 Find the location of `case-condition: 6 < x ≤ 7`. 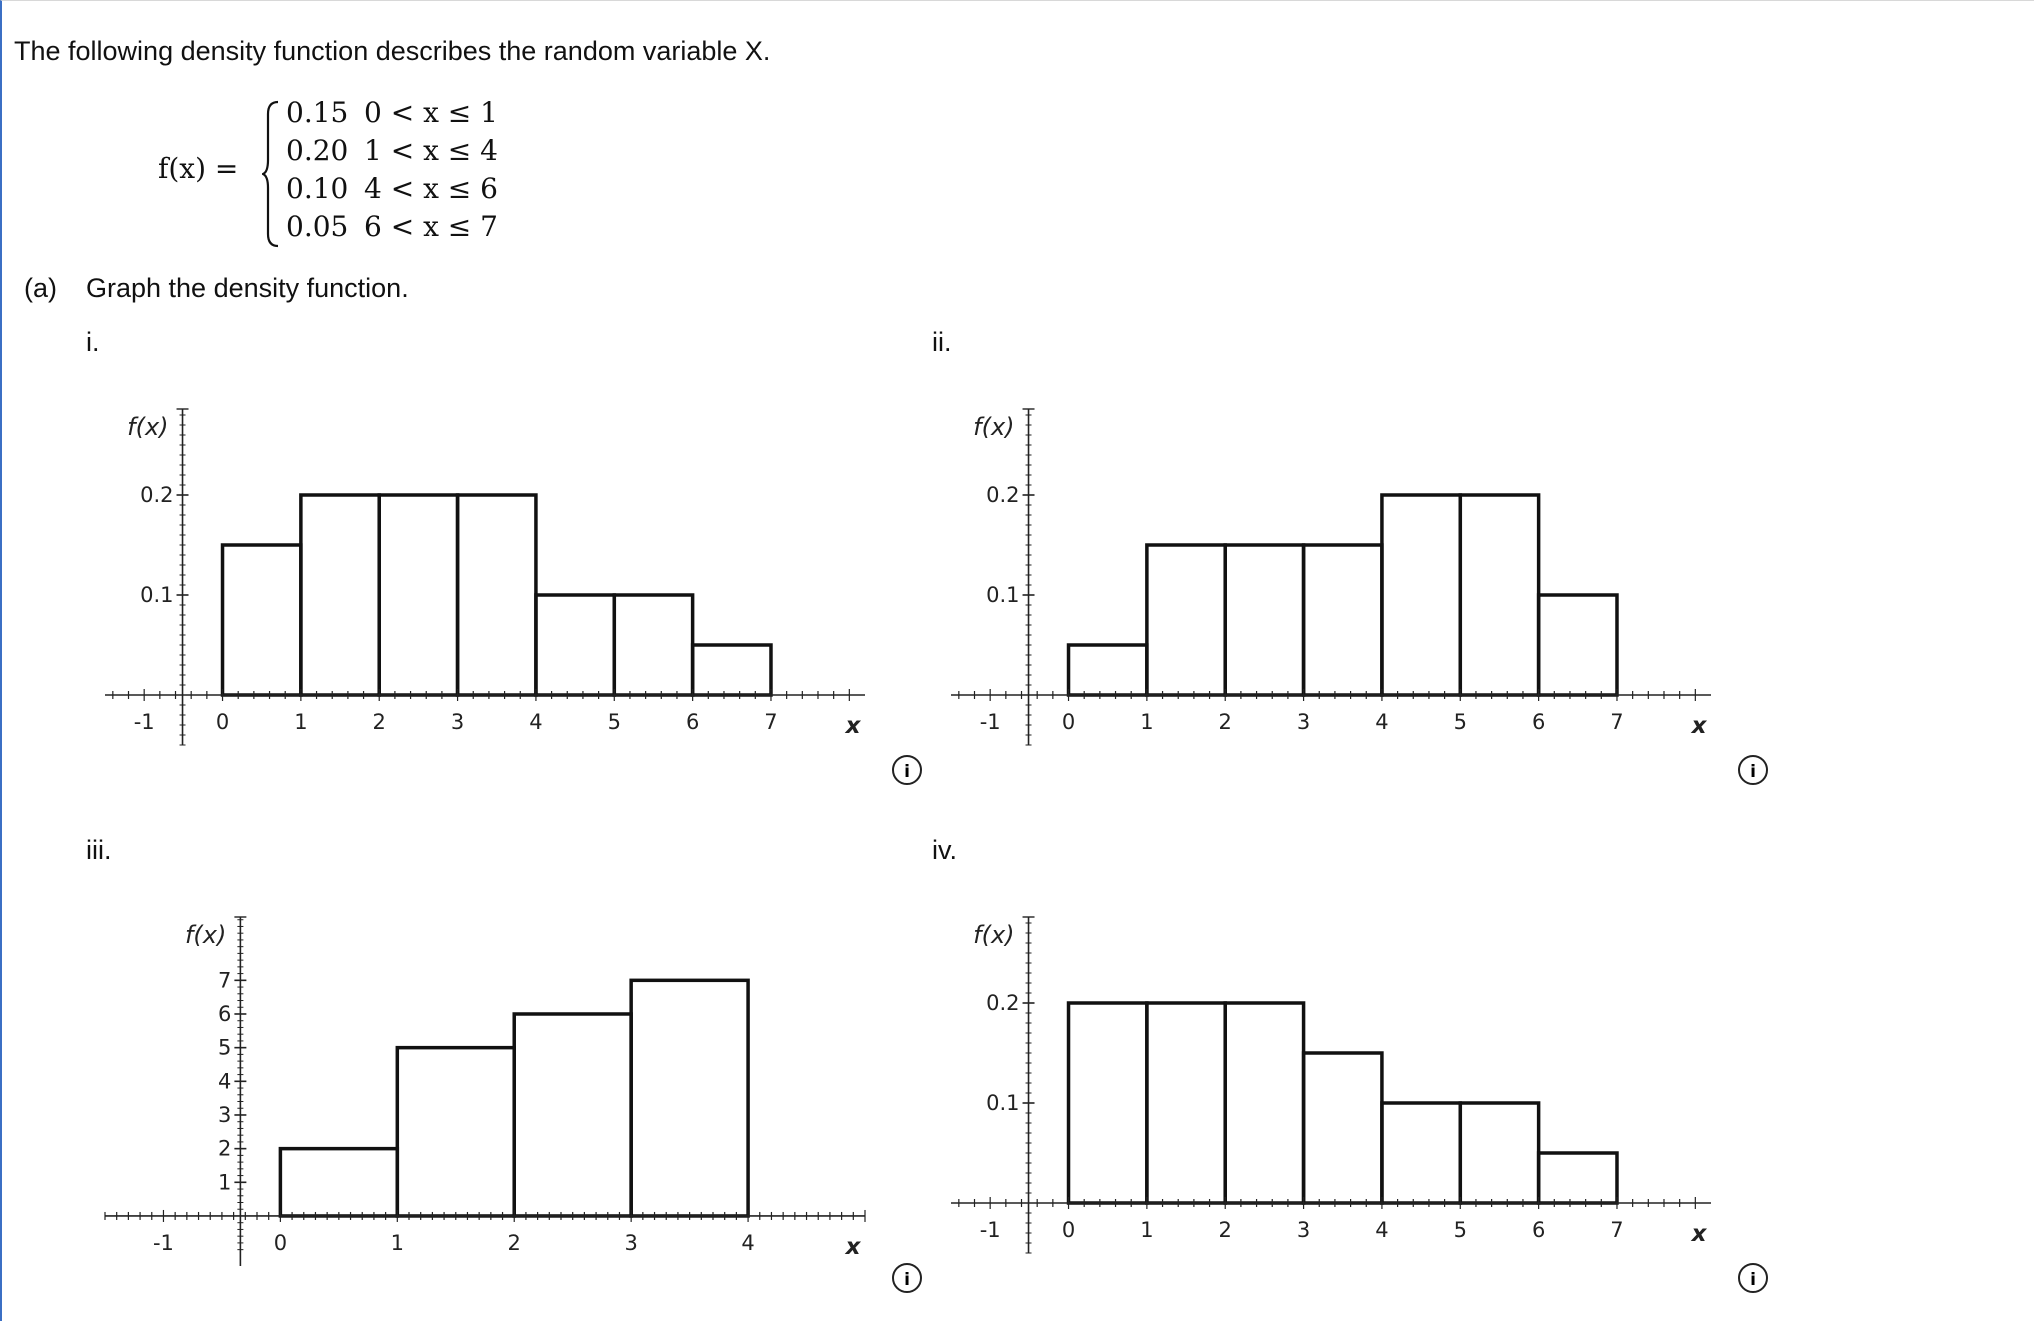

case-condition: 6 < x ≤ 7 is located at coordinates (431, 226).